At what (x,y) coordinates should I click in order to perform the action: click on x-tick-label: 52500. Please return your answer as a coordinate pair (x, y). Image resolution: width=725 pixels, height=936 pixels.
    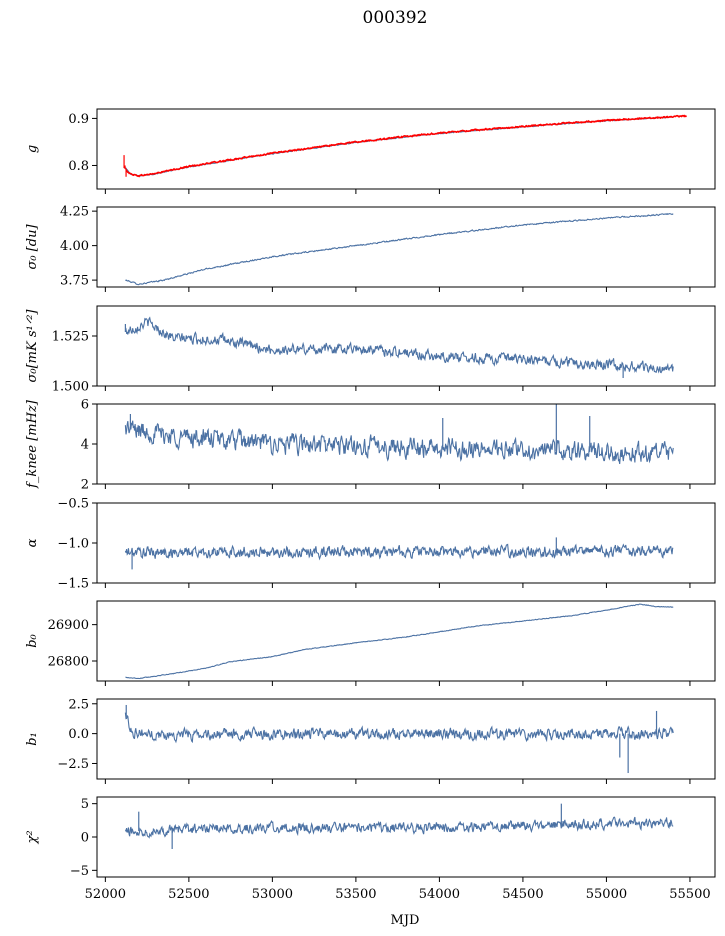
    Looking at the image, I should click on (188, 894).